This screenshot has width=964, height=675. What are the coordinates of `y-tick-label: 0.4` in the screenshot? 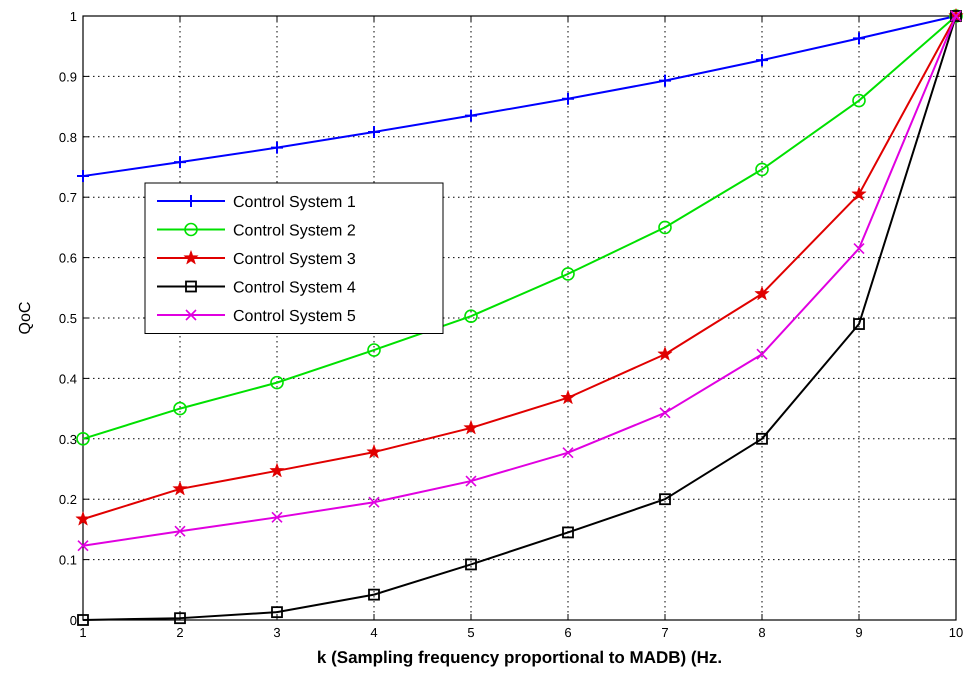 It's located at (67, 378).